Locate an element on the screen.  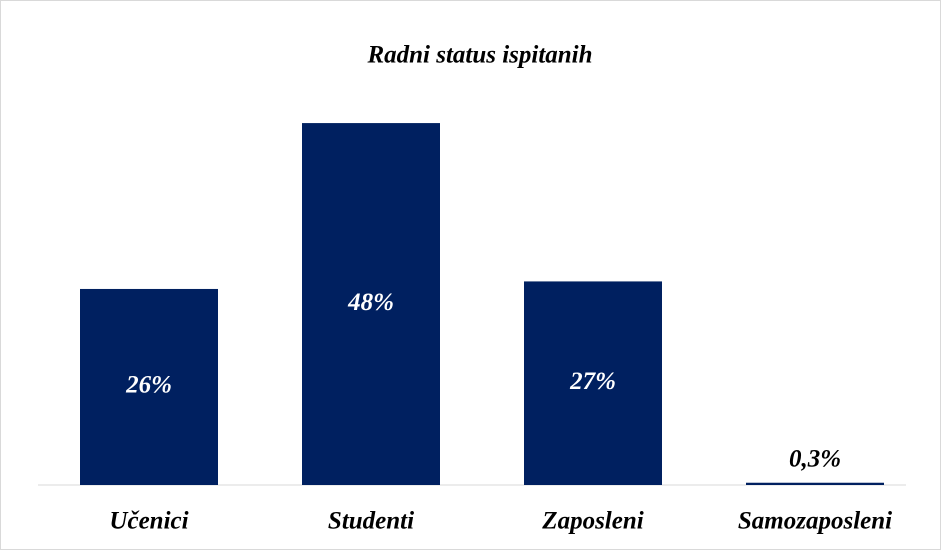
x-tick-label: Učenici is located at coordinates (148, 521).